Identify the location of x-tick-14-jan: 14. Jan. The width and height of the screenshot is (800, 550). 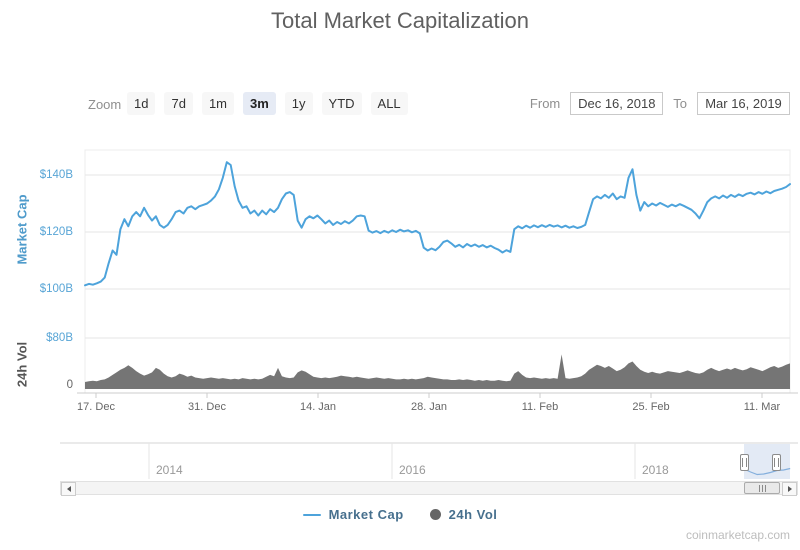
(318, 407).